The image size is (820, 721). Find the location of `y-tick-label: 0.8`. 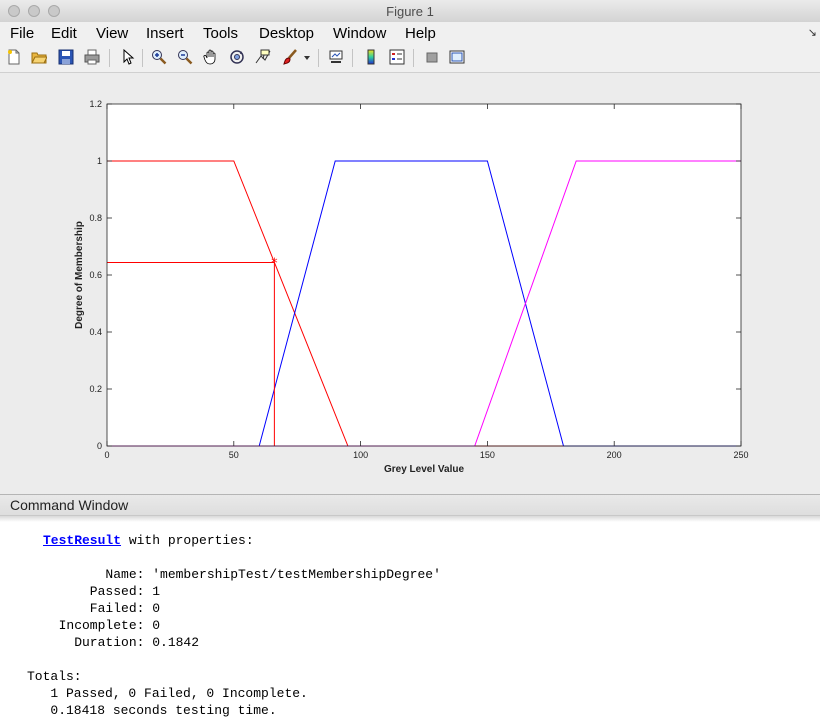

y-tick-label: 0.8 is located at coordinates (95, 218).